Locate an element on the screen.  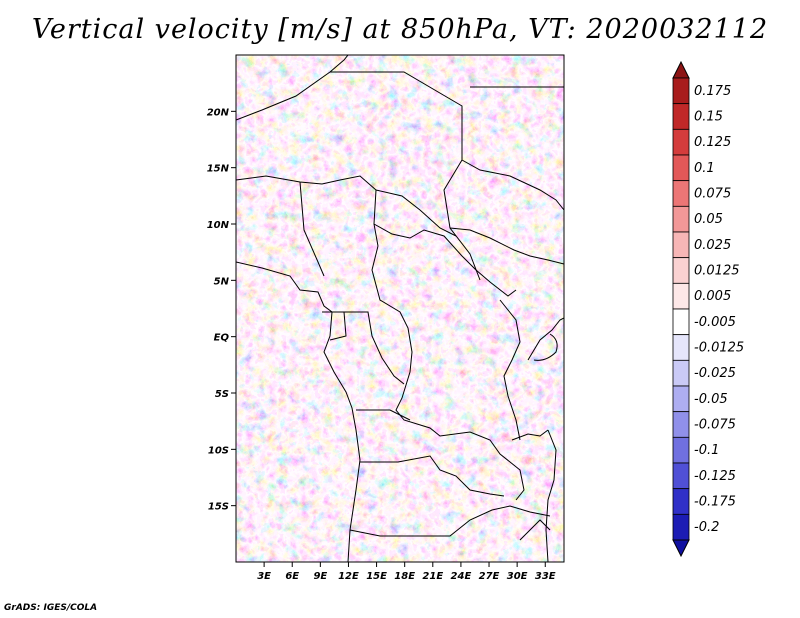
colorbar-label: -0.005 is located at coordinates (715, 322).